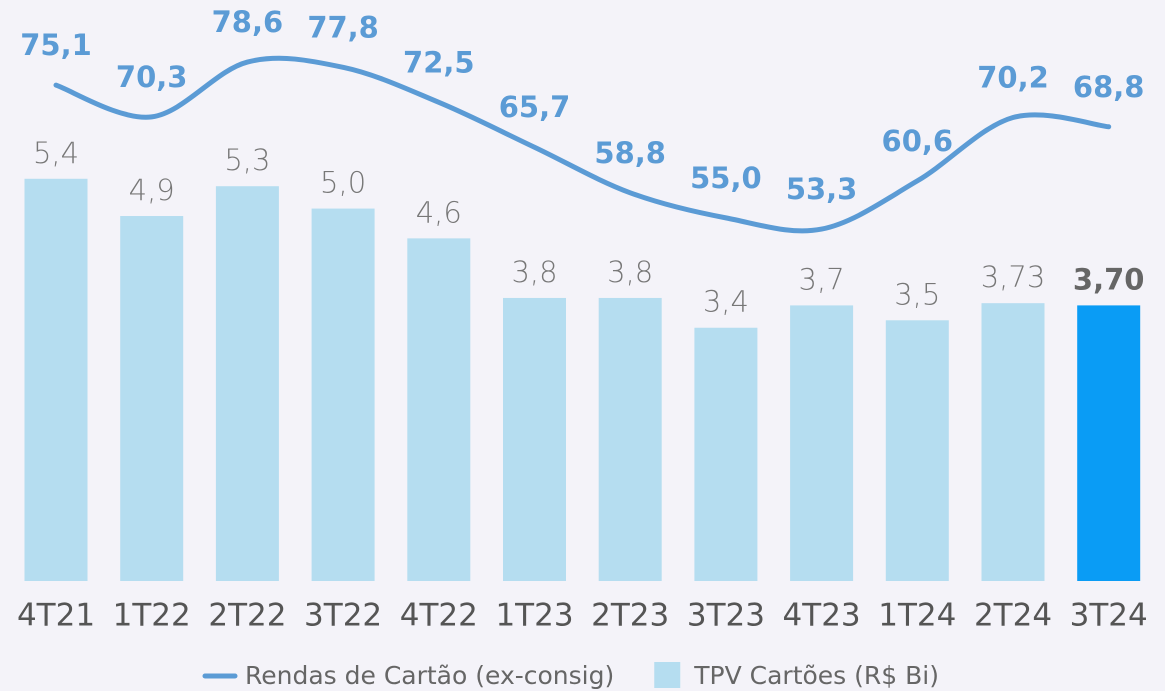 Image resolution: width=1165 pixels, height=691 pixels. What do you see at coordinates (152, 190) in the screenshot?
I see `bar-label: 4,9` at bounding box center [152, 190].